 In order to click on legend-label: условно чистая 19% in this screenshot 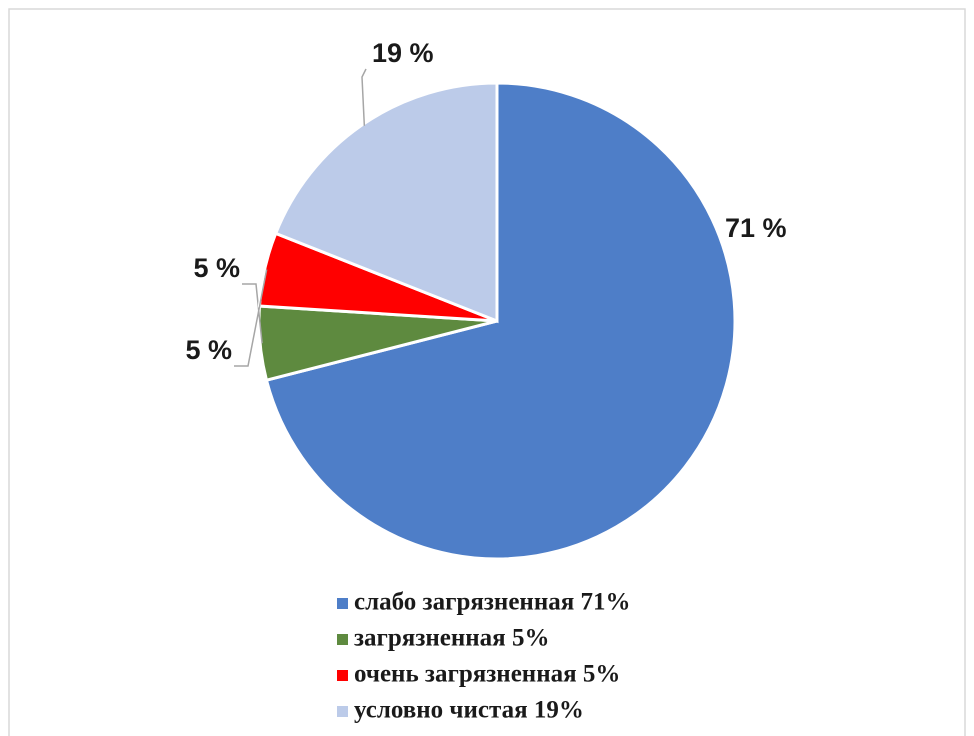, I will do `click(469, 710)`.